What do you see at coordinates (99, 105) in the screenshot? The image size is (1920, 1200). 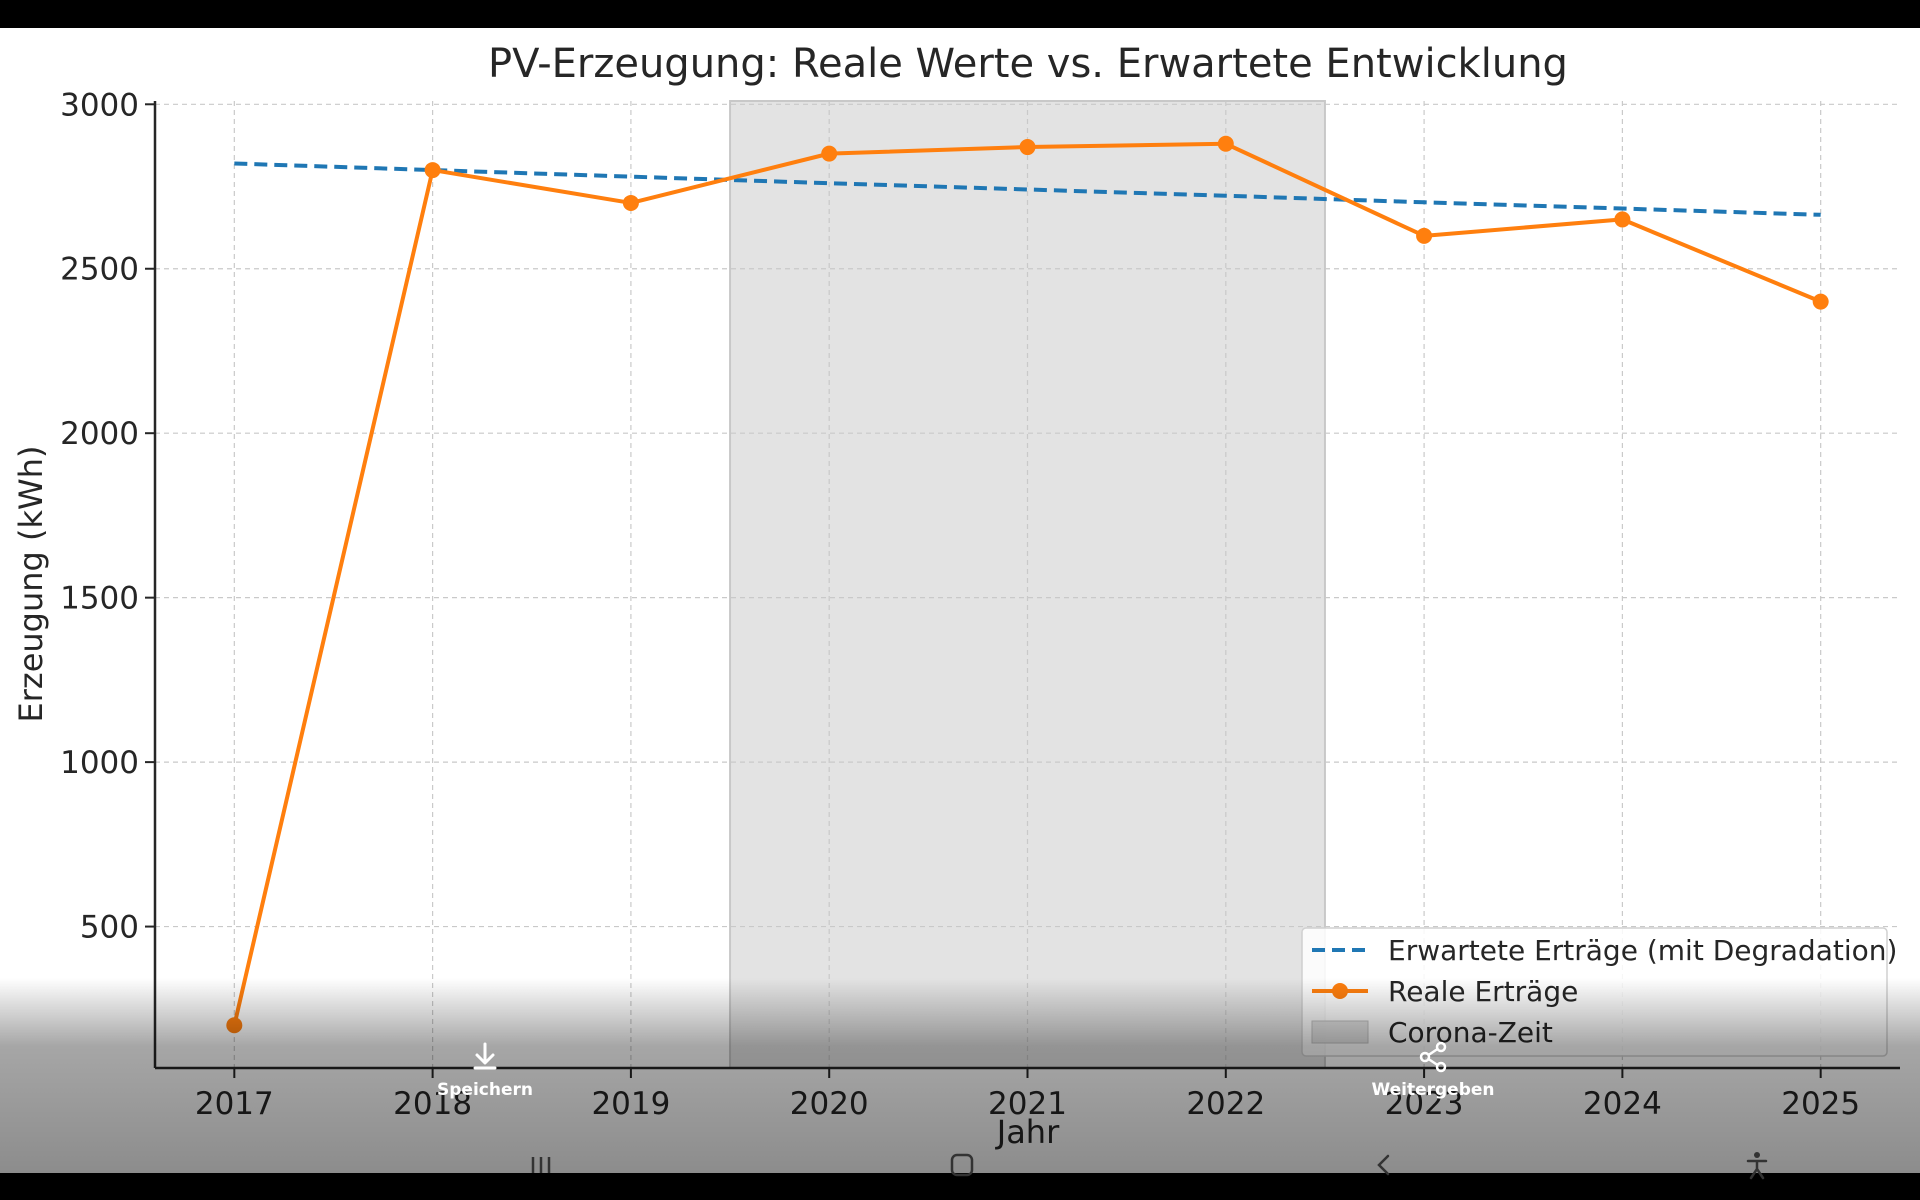 I see `y-tick-label: 3000` at bounding box center [99, 105].